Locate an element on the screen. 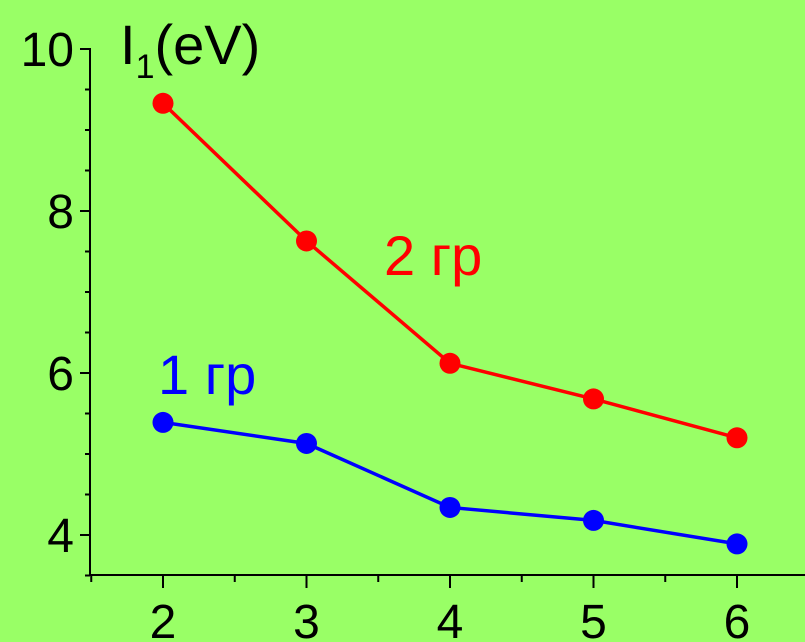 The image size is (805, 642). x-tick-label: 5 is located at coordinates (593, 619).